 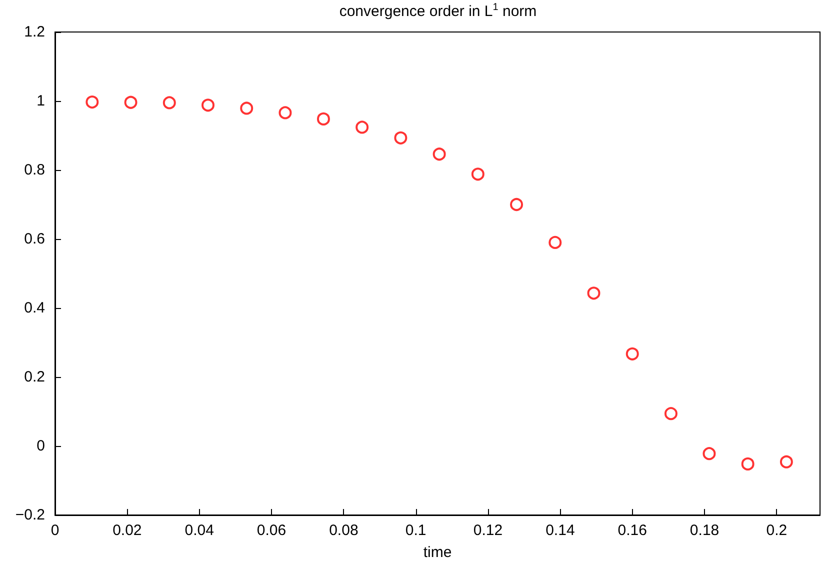 What do you see at coordinates (438, 11) in the screenshot?
I see `chart-title: convergence order in L$^{1}$ norm` at bounding box center [438, 11].